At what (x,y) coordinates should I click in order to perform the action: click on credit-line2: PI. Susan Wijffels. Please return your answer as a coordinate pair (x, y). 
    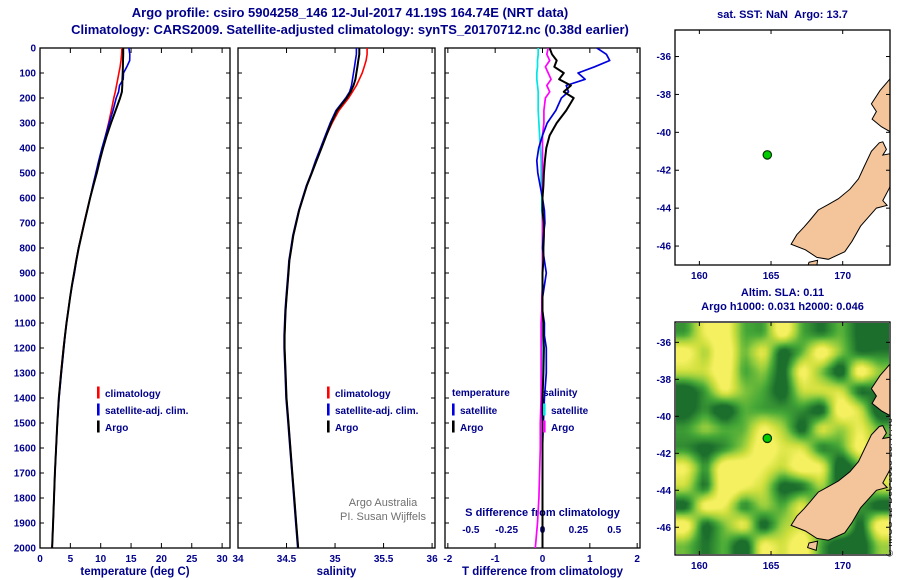
    Looking at the image, I should click on (383, 517).